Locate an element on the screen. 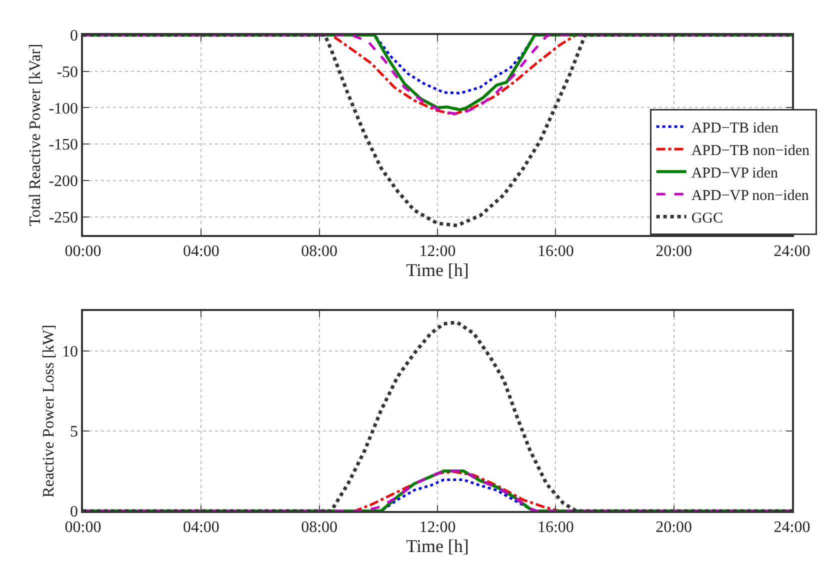  y-axis-title: Total Reactive Power [kVar] is located at coordinates (35, 135).